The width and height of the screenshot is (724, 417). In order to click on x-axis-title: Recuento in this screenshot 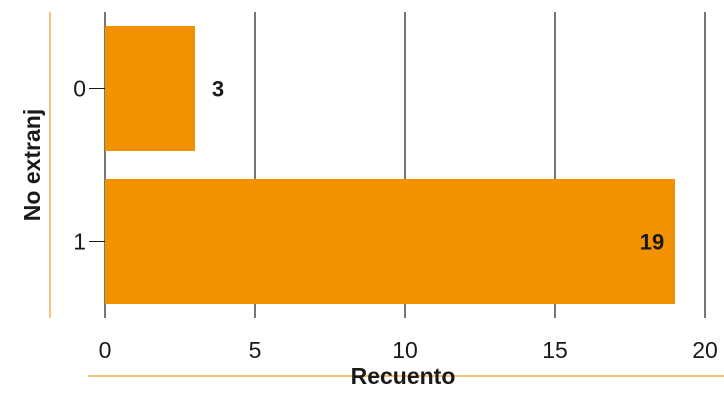, I will do `click(403, 376)`.